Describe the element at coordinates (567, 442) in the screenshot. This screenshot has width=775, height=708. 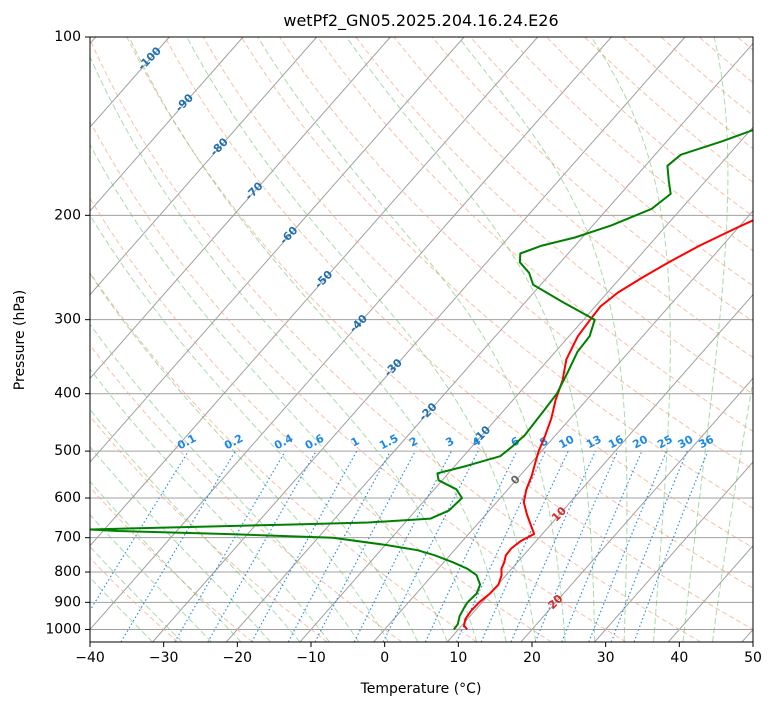
I see `mixing-ratio-label: 10` at that location.